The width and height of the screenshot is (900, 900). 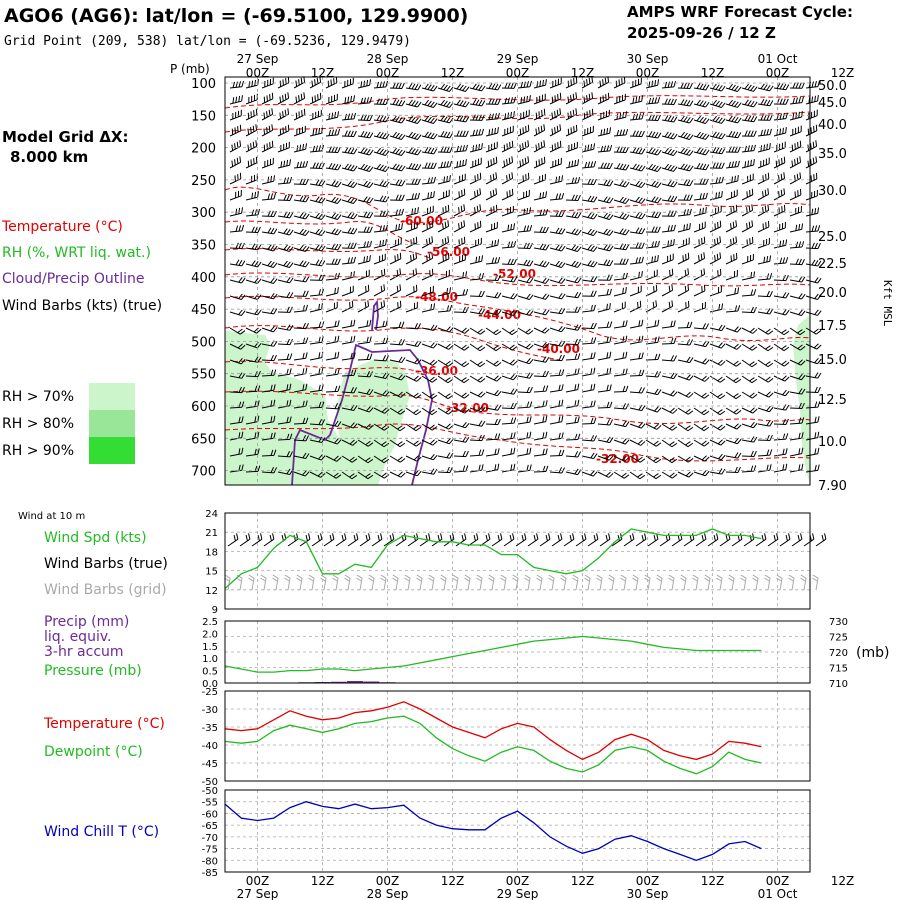 I want to click on time-tick-label: 00Z, so click(x=518, y=73).